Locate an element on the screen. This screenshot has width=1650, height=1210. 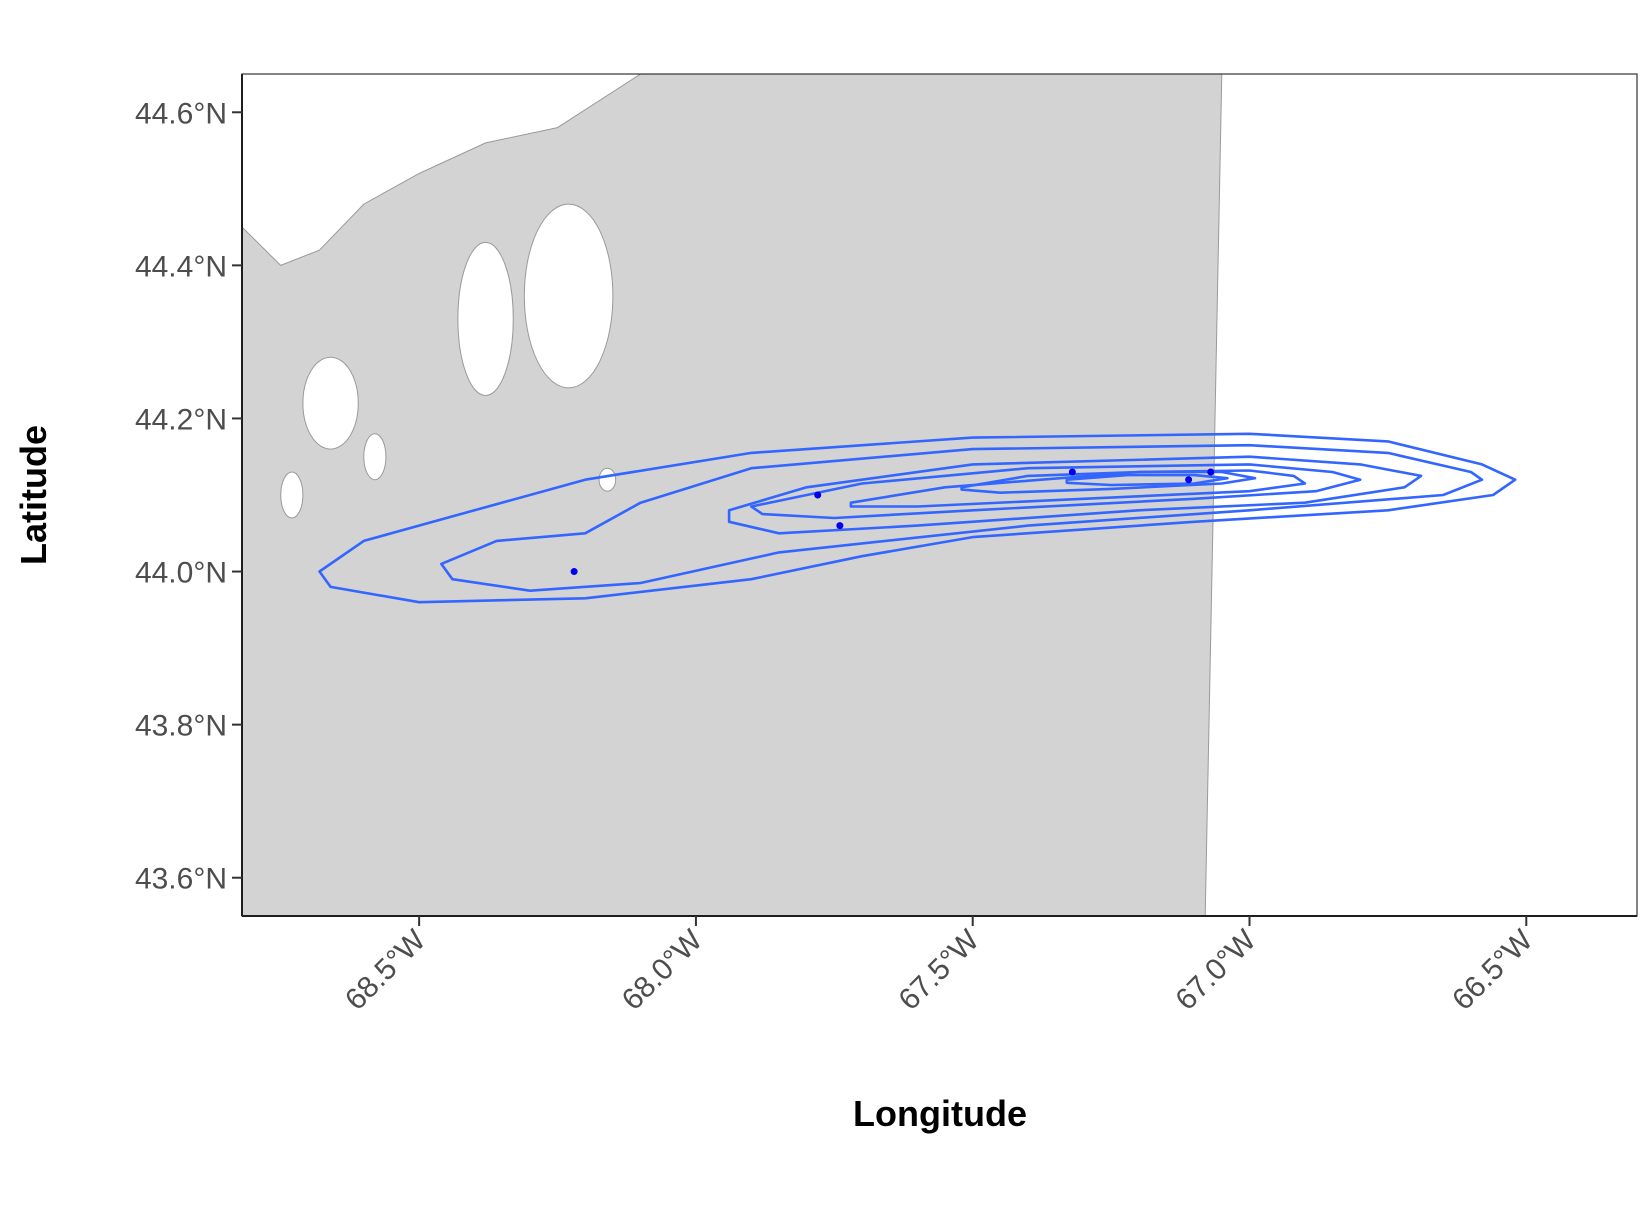
x-axis-ticks: 68.5°W 68.0°W 67.5°W 67.0°W 66.5°W is located at coordinates (939, 966).